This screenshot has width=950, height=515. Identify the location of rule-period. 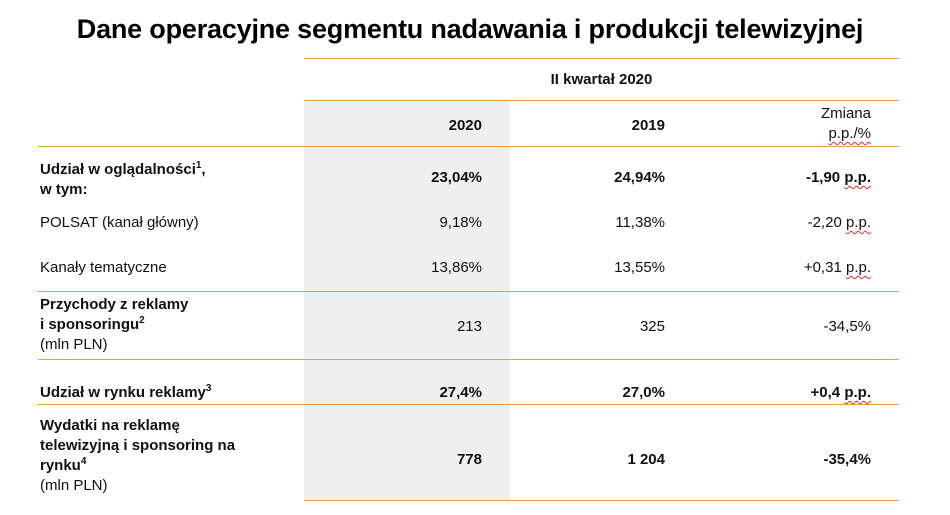
(601, 100).